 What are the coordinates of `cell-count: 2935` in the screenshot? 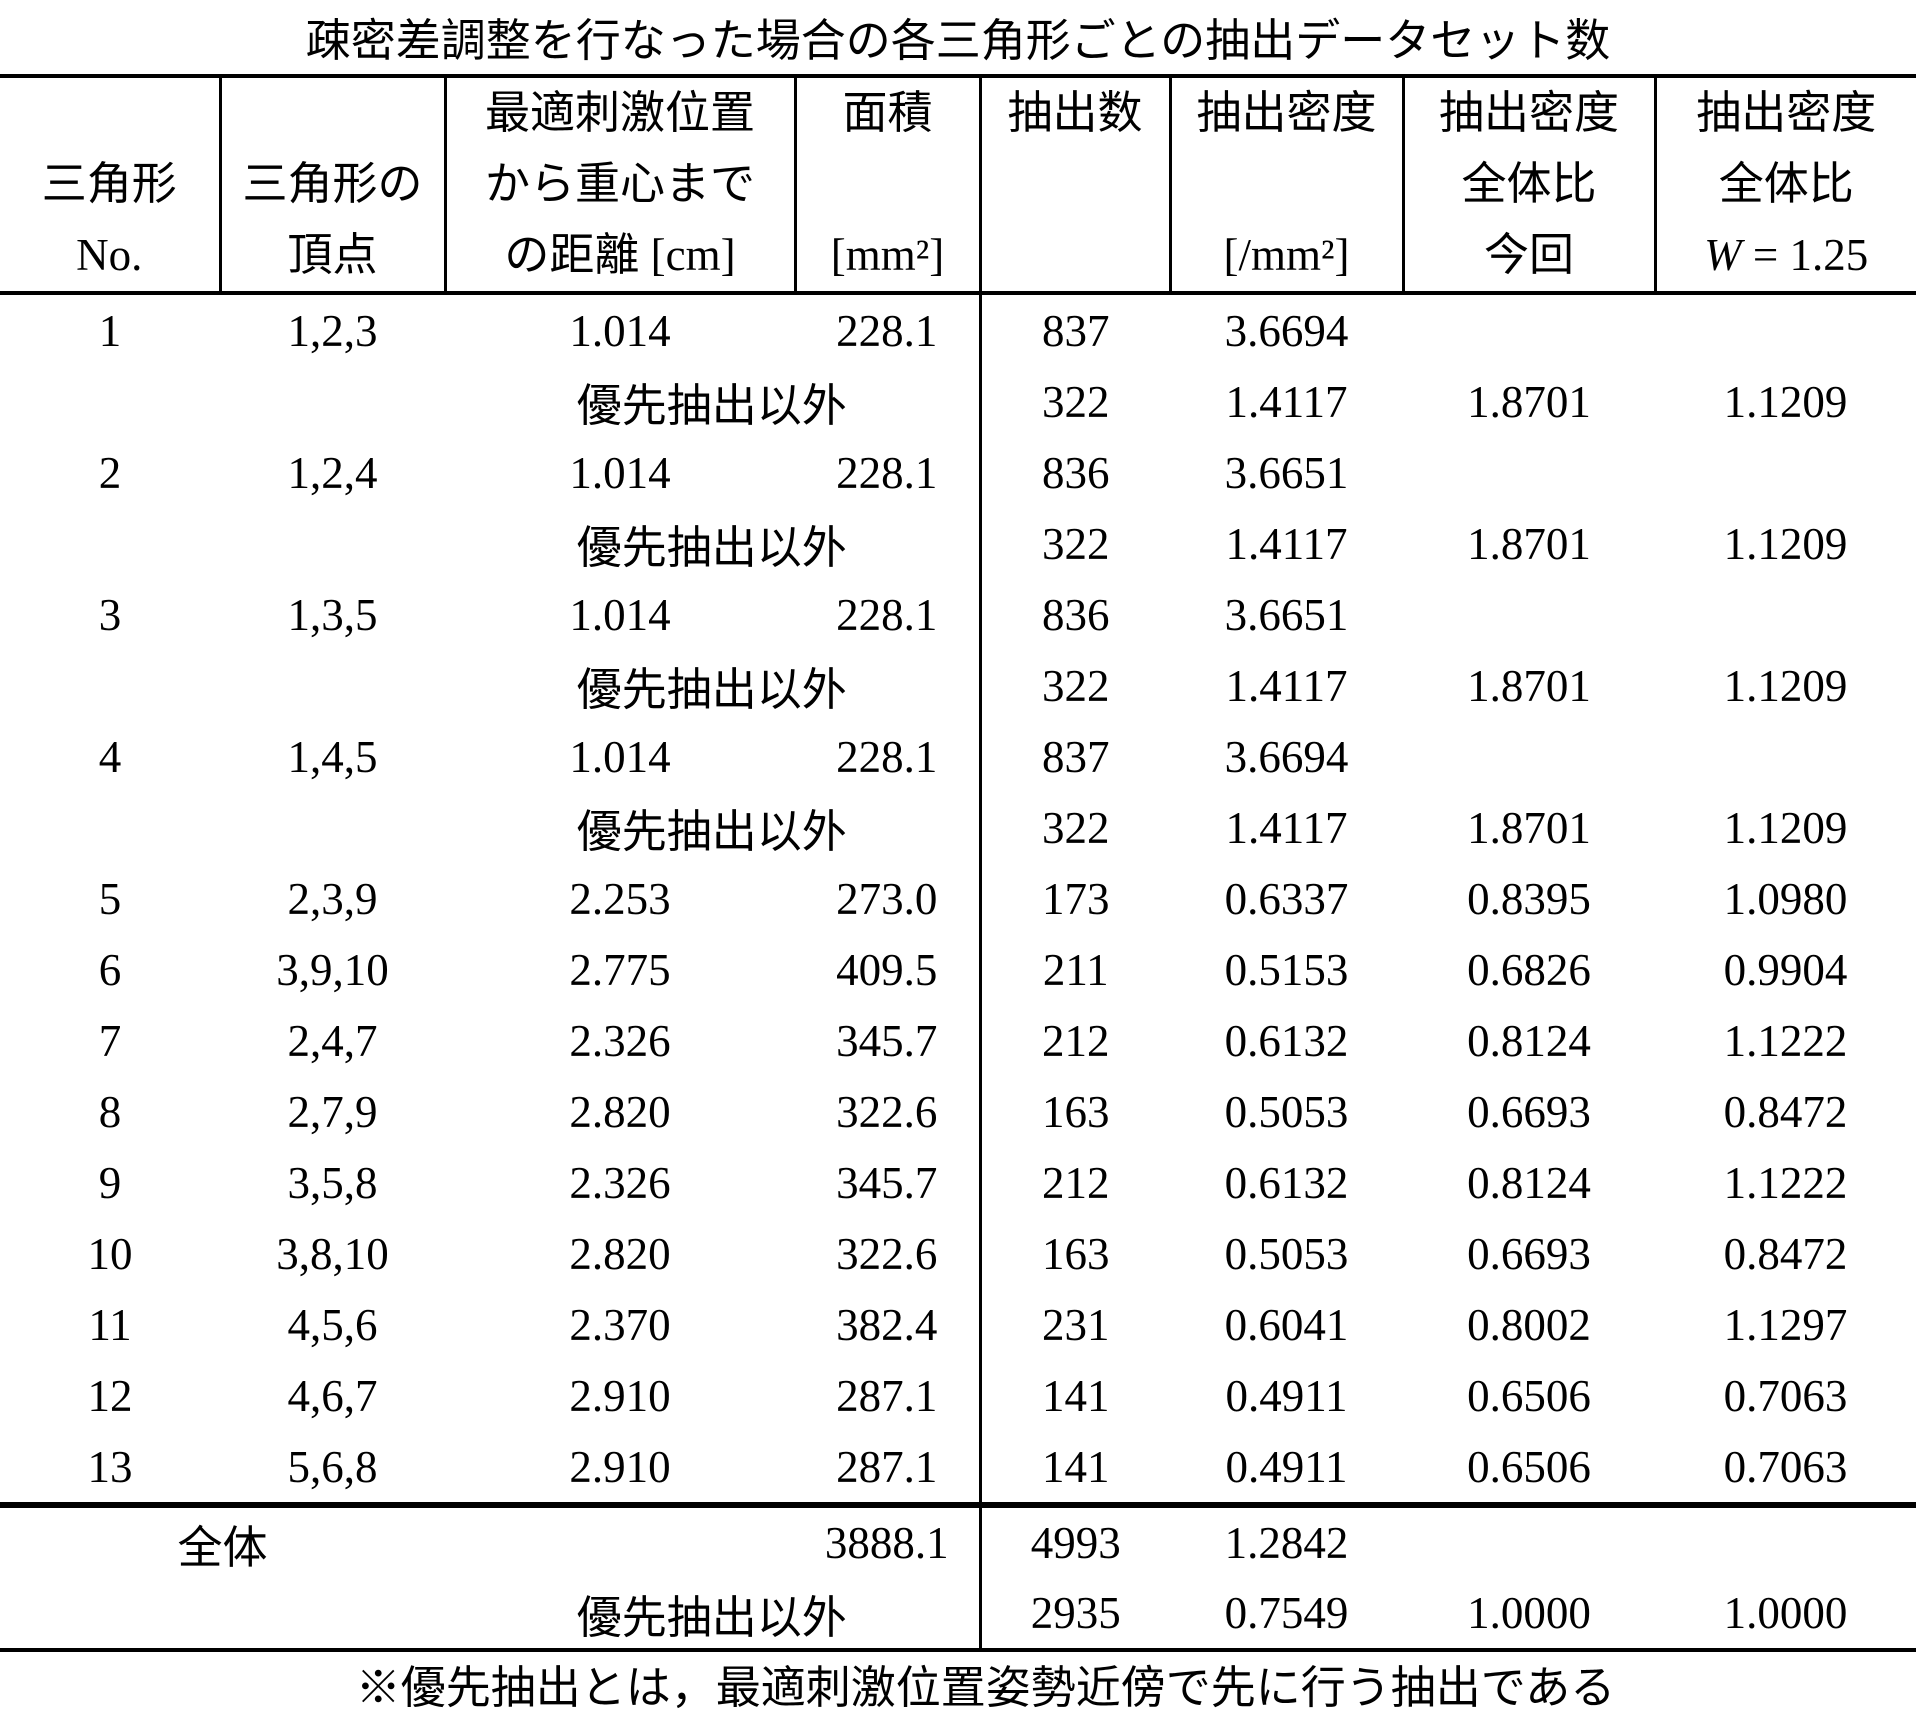 It's located at (1074, 1615).